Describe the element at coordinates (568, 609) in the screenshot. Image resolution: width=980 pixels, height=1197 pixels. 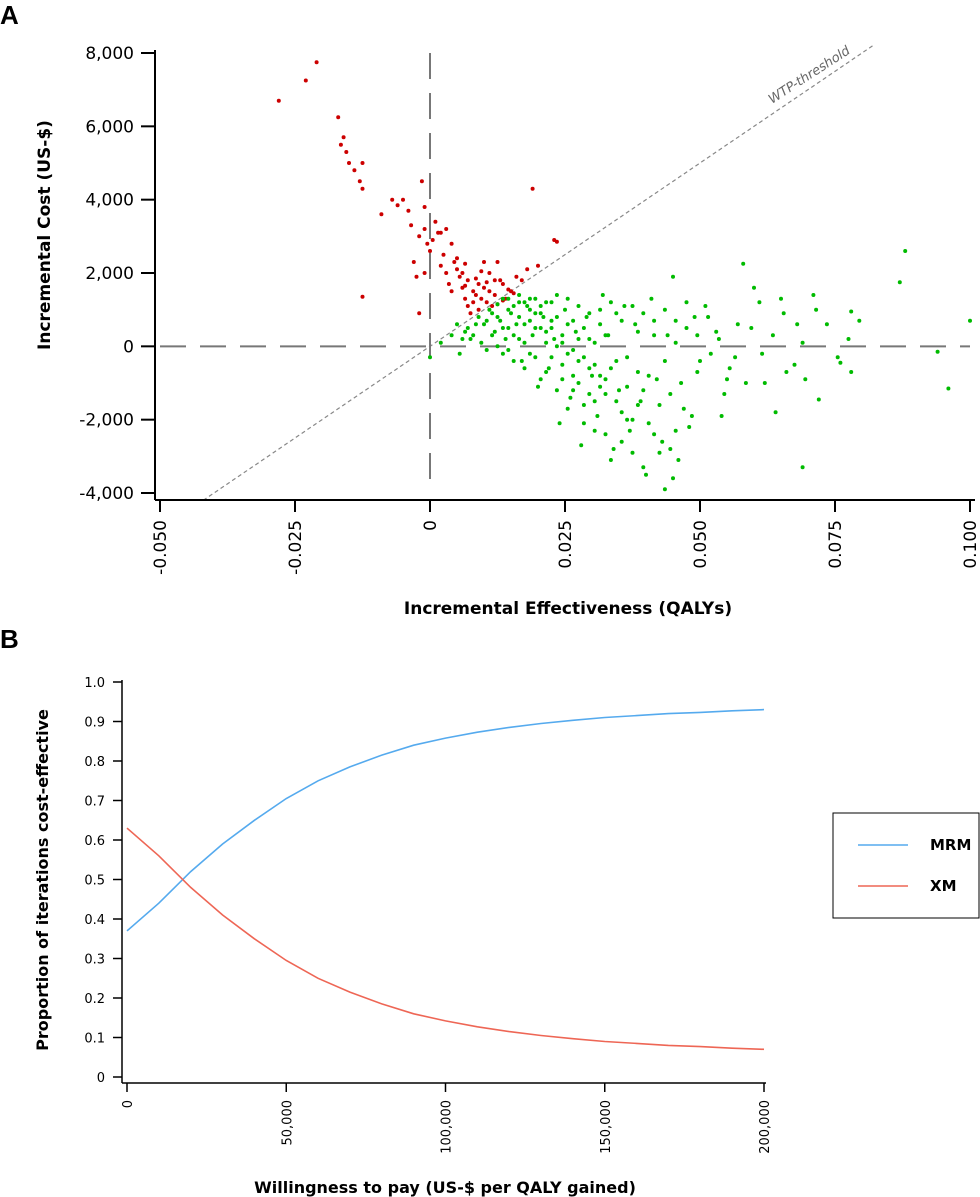
I see `x-axis-title-a: Incremental Effectiveness (QALYs)` at that location.